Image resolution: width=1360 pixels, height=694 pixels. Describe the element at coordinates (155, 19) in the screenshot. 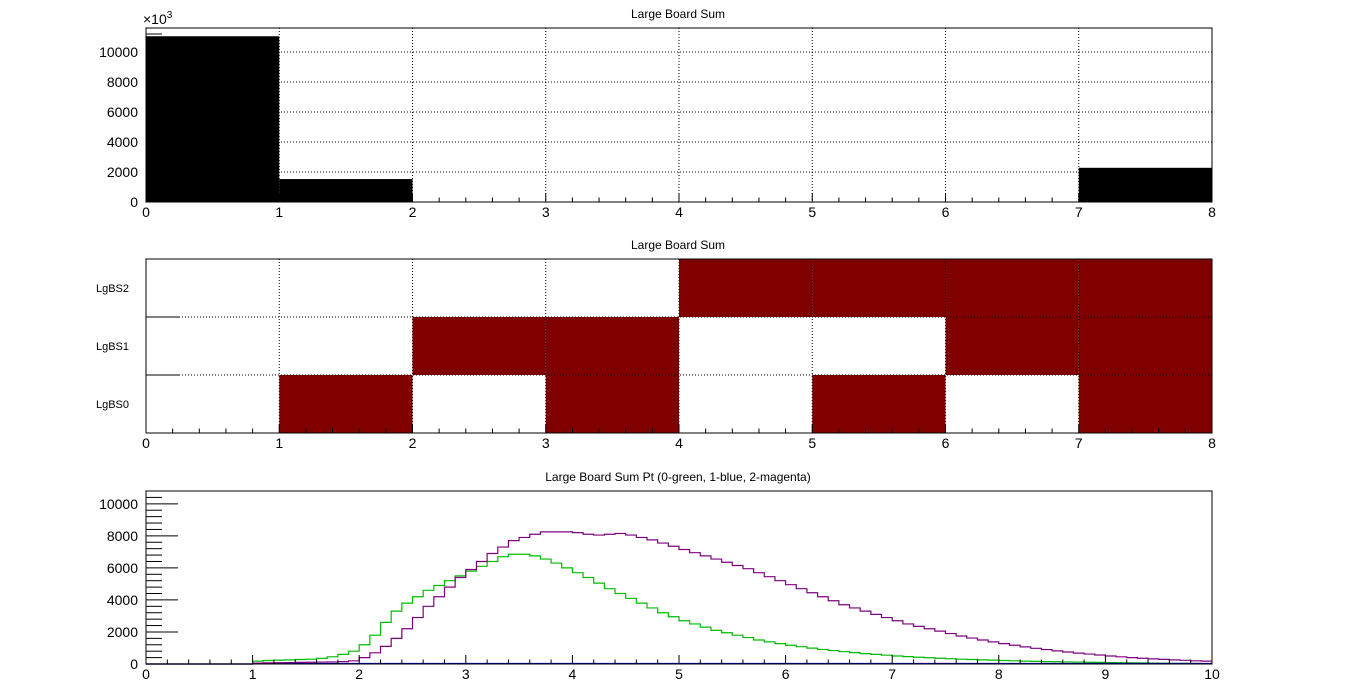

I see `y-exponent-base: ×10` at that location.